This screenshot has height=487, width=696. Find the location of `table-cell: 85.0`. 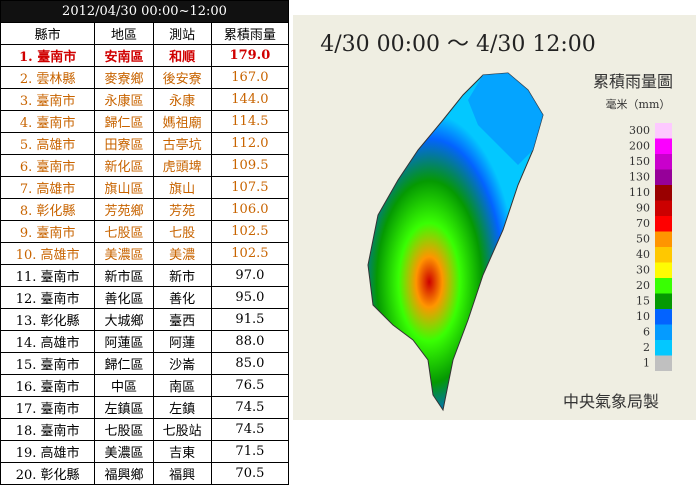

table-cell: 85.0 is located at coordinates (250, 363).